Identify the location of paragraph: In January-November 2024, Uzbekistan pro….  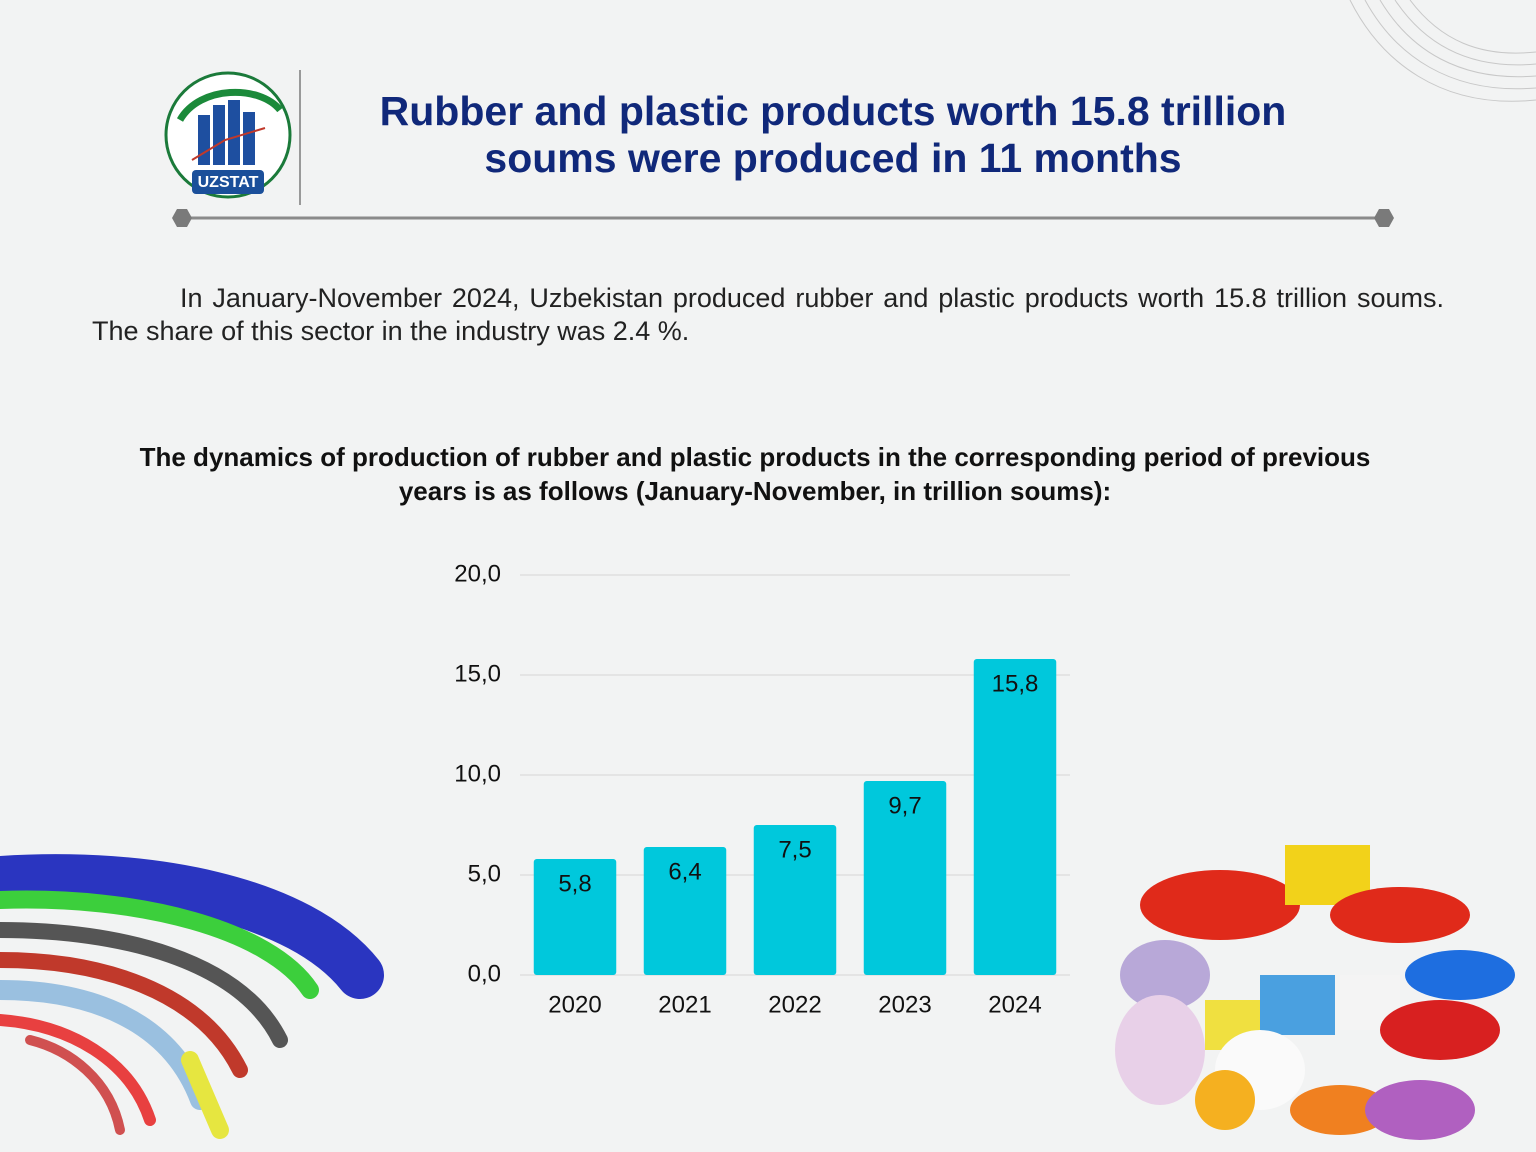
(768, 314).